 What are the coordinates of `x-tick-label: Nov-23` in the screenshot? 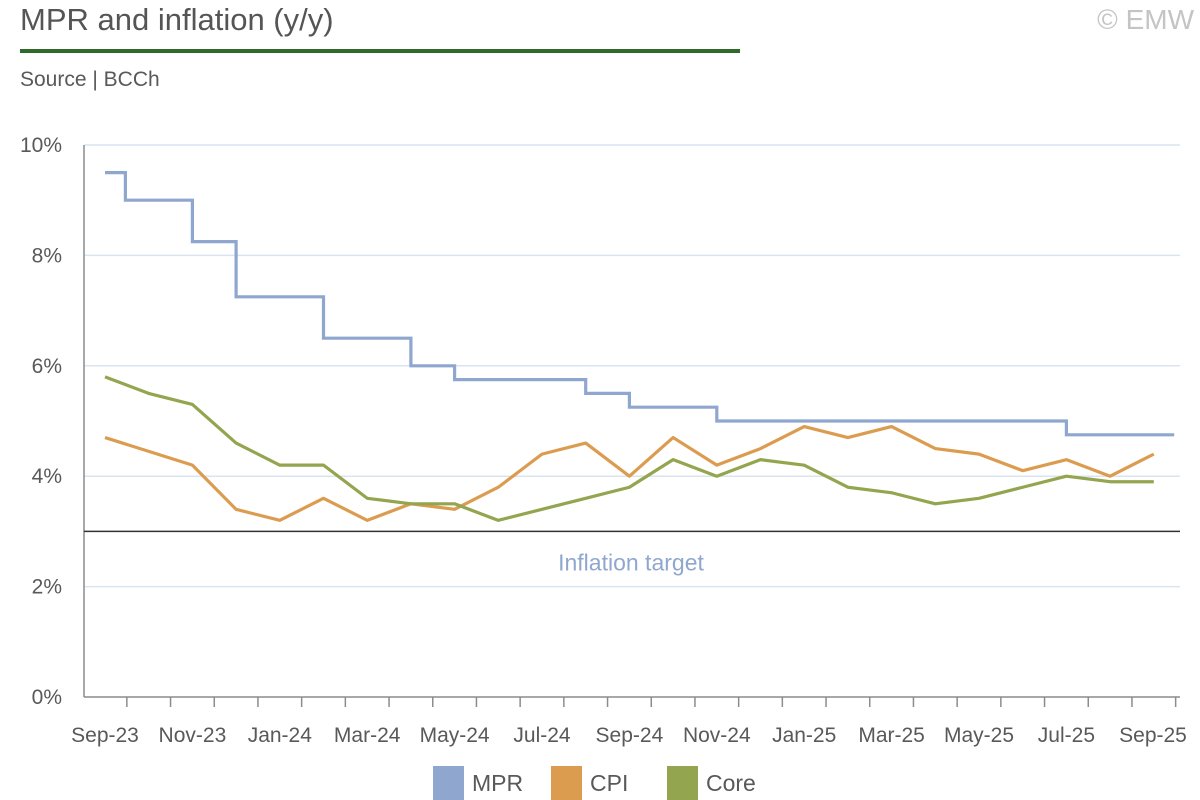 It's located at (193, 735).